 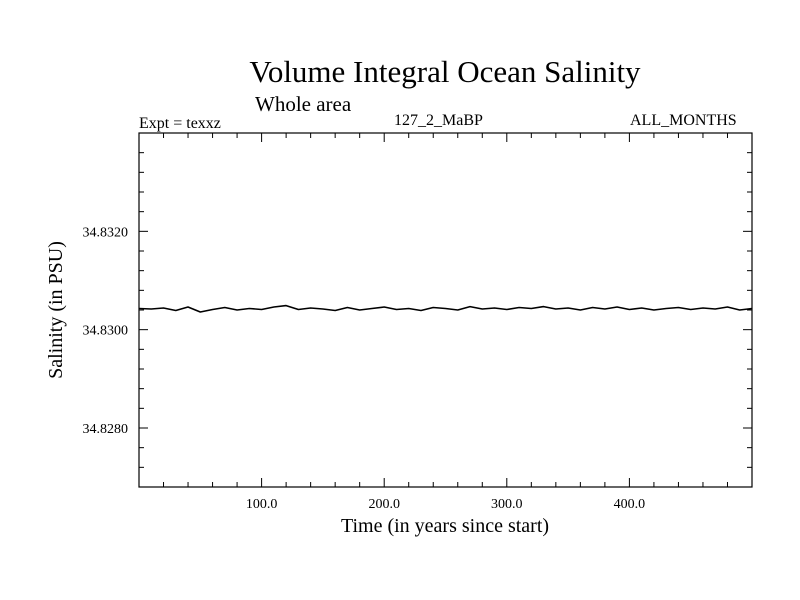 I want to click on run-id-label: 127_2_MaBP, so click(x=438, y=120).